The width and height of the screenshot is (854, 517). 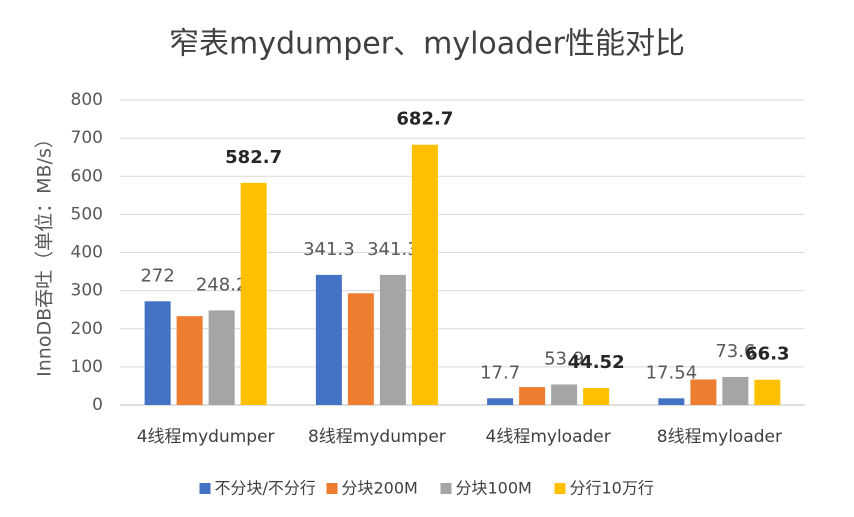 I want to click on y-tick-label: 600, so click(x=87, y=176).